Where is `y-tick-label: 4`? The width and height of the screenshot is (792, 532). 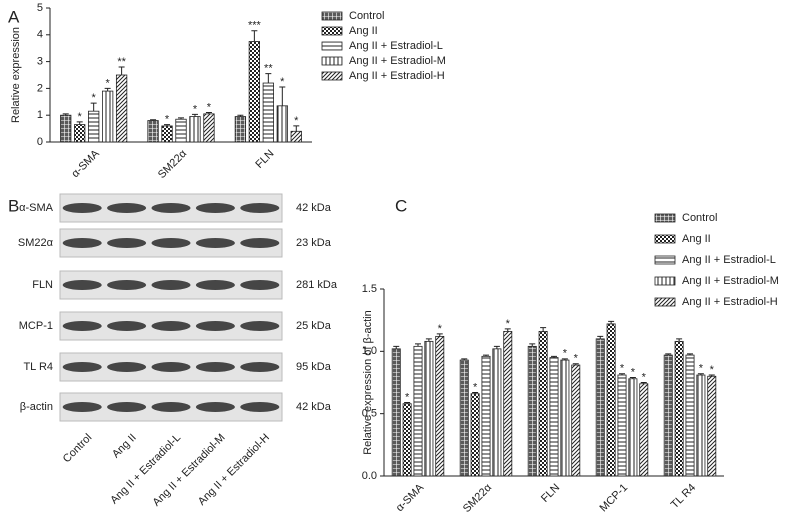 y-tick-label: 4 is located at coordinates (40, 35).